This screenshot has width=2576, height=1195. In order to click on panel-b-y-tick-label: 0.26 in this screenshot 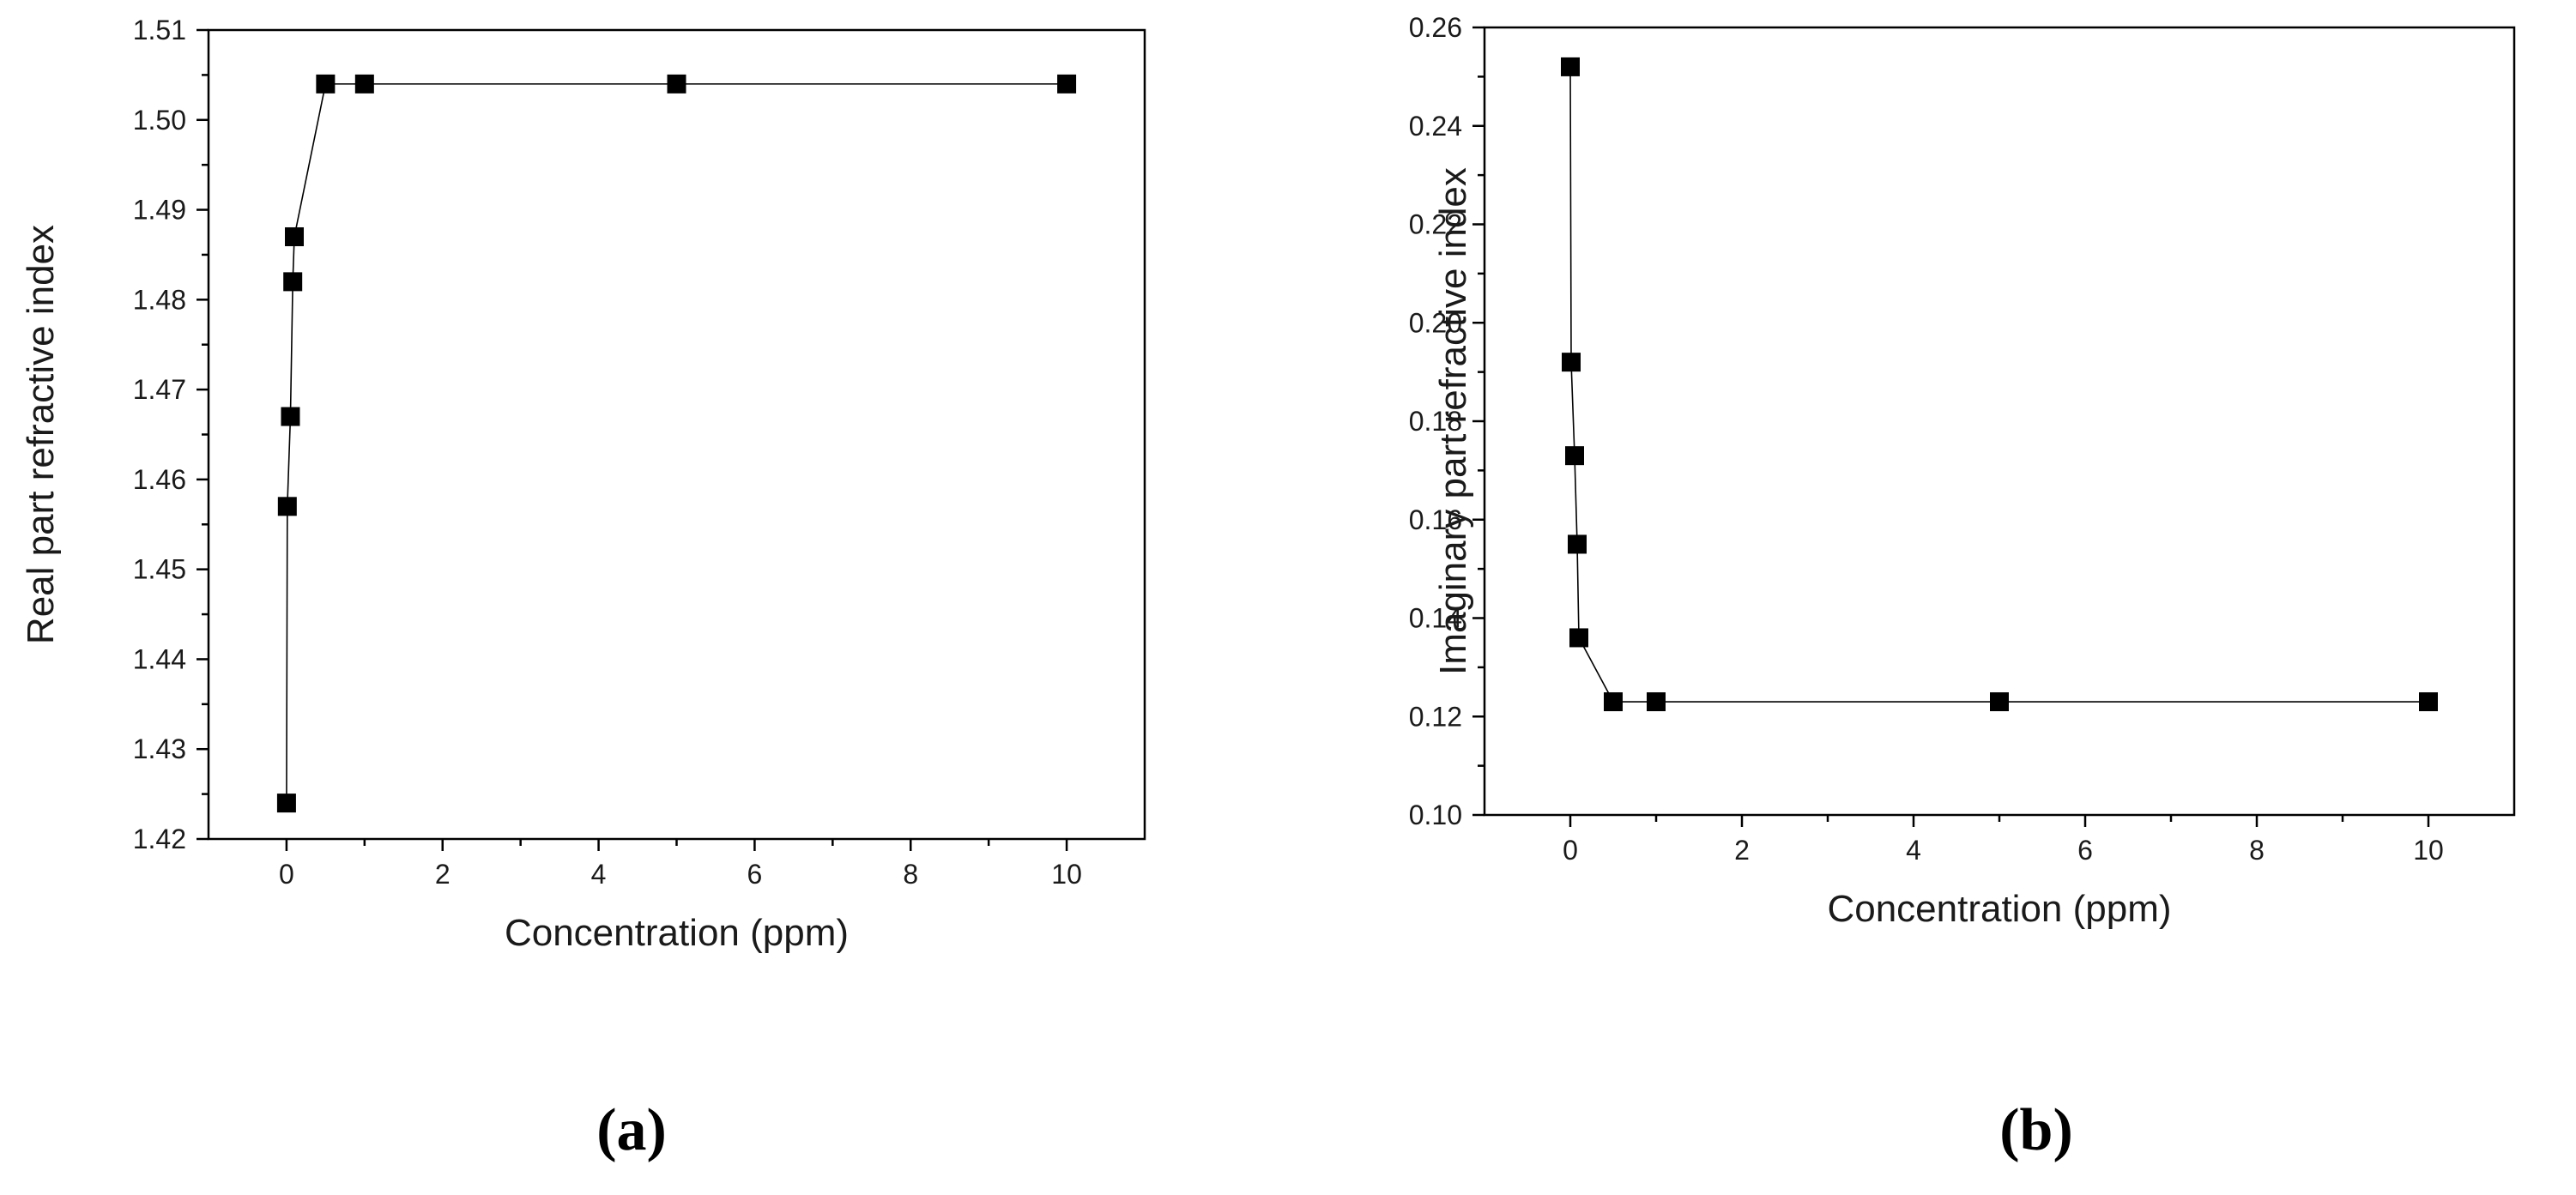, I will do `click(1435, 27)`.